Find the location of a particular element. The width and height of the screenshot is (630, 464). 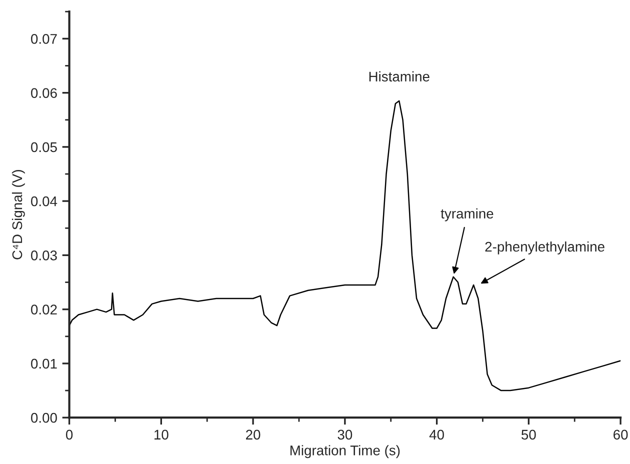

y-tick-label: 0.01 is located at coordinates (44, 363).